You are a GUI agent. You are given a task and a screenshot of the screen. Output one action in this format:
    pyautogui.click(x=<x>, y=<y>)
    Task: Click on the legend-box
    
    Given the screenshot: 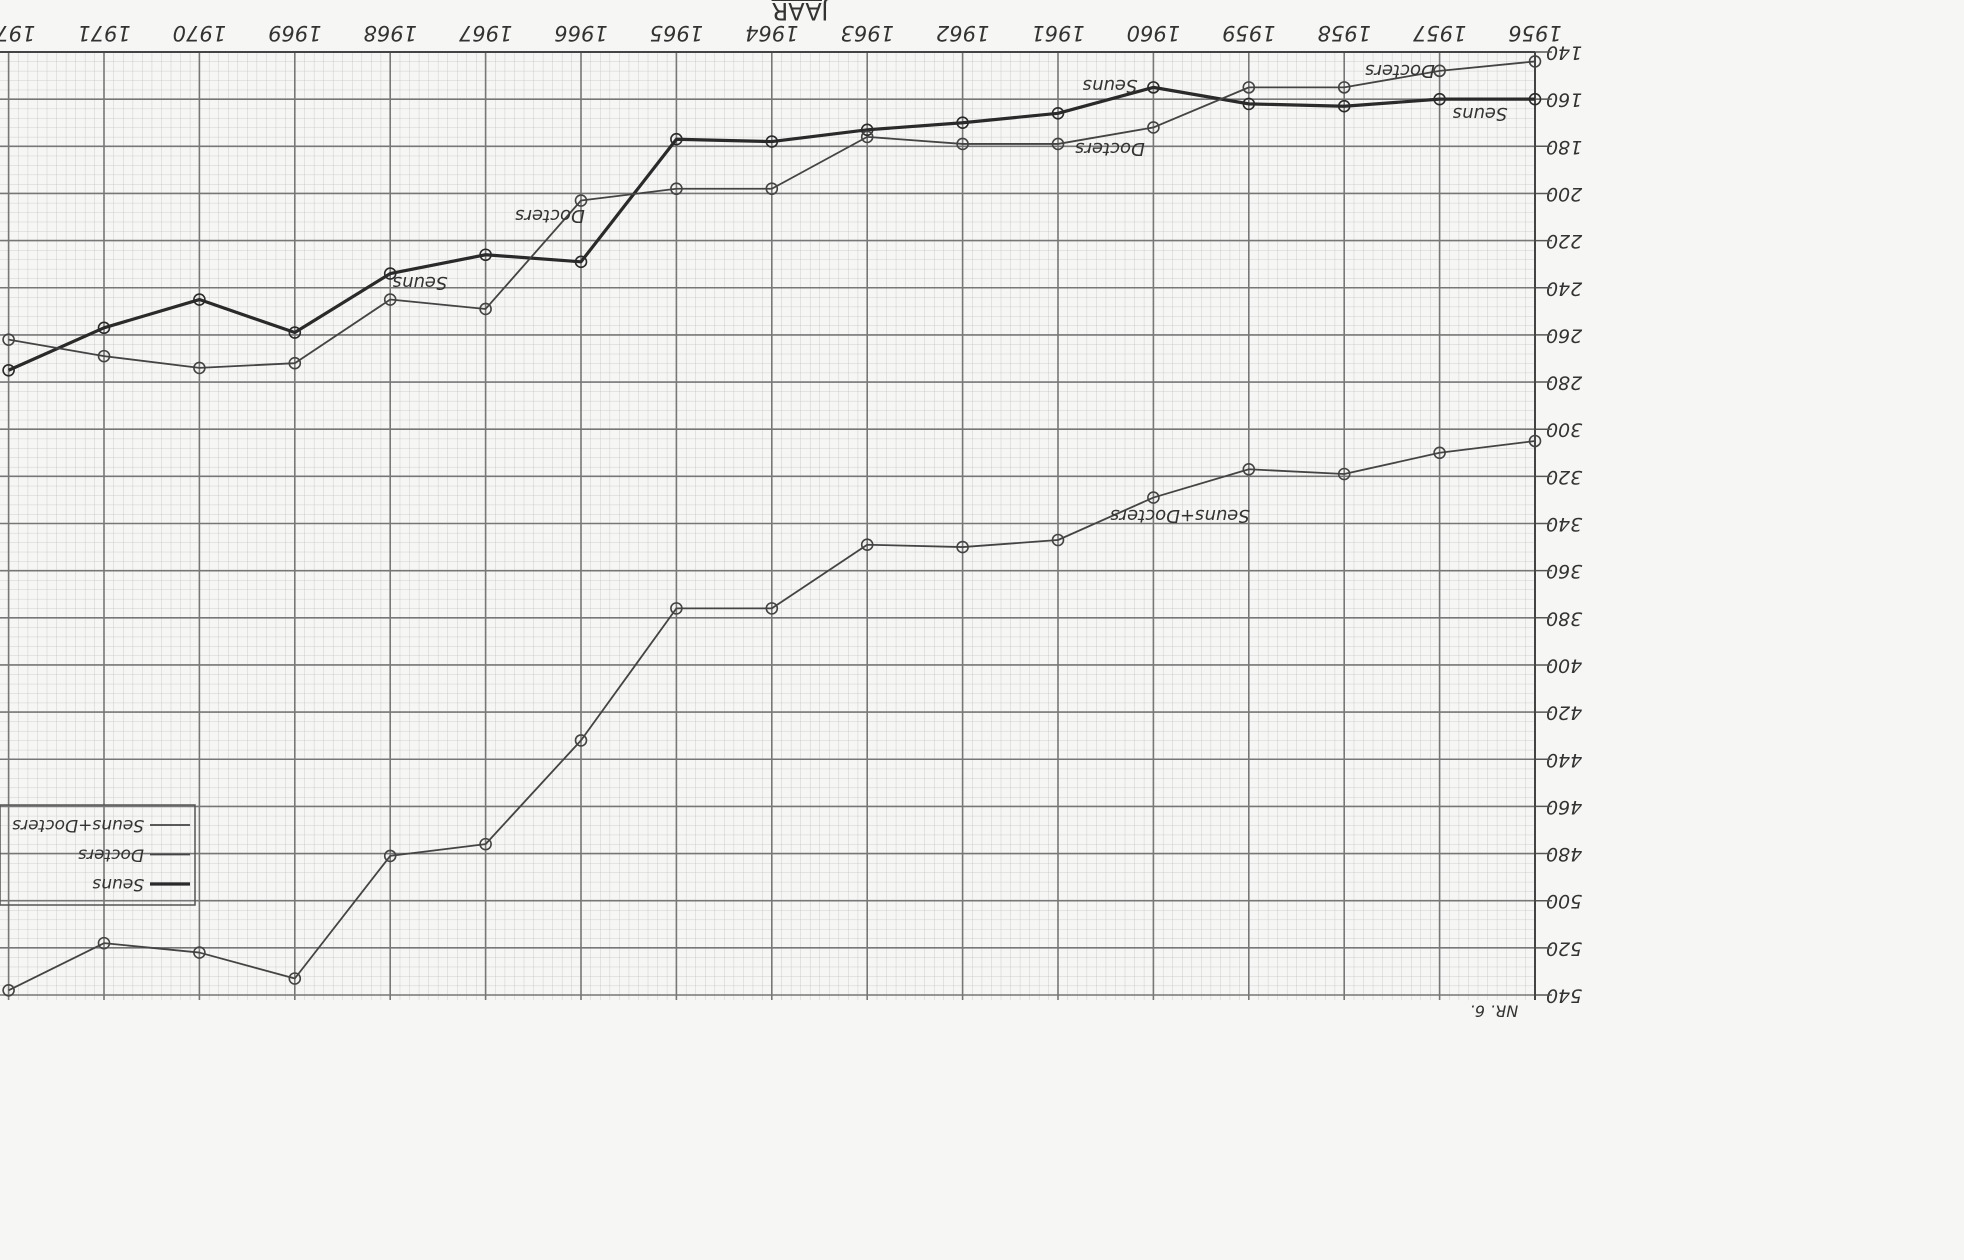 What is the action you would take?
    pyautogui.click(x=98, y=855)
    